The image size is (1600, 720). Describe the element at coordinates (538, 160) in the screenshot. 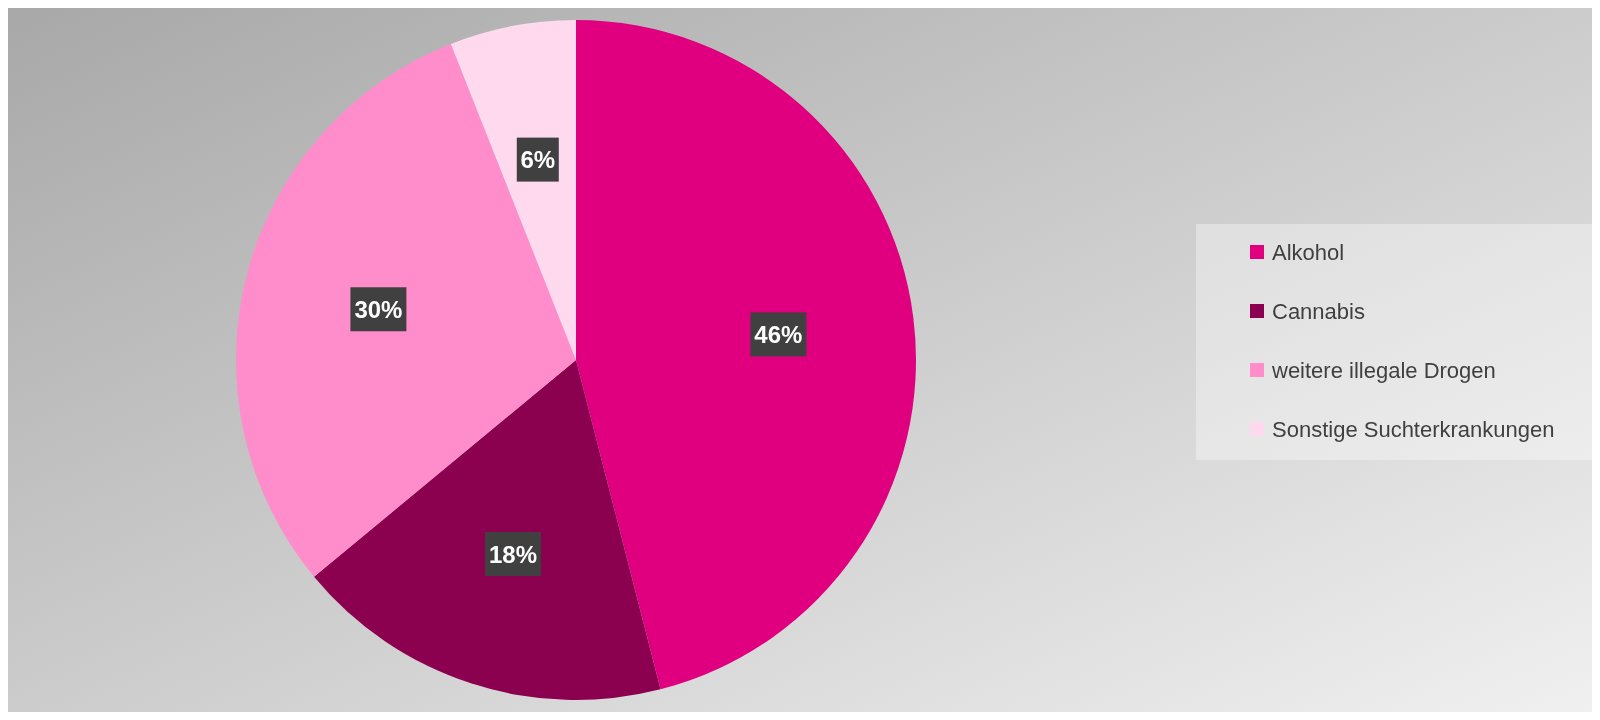

I see `data-label: 6%` at that location.